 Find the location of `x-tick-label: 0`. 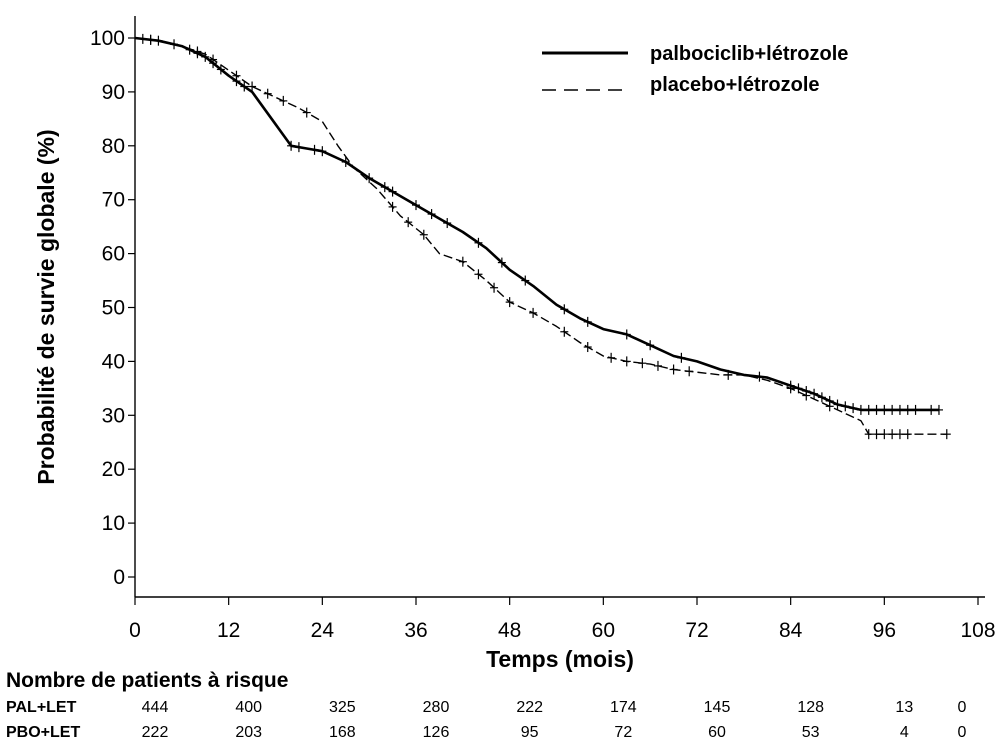

x-tick-label: 0 is located at coordinates (135, 630).